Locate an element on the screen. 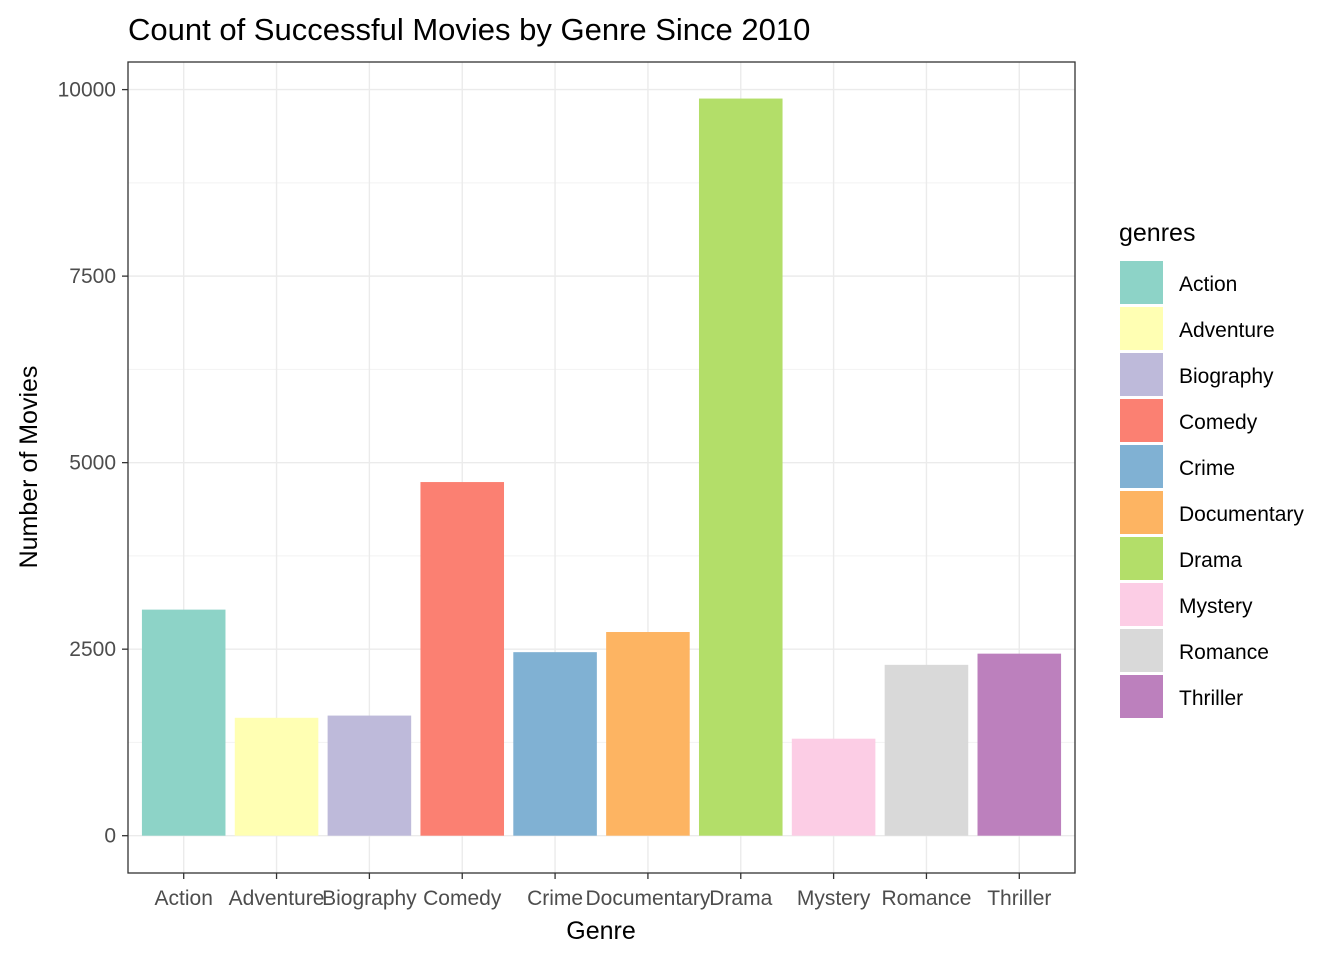 The width and height of the screenshot is (1344, 965). bar-mystery is located at coordinates (833, 787).